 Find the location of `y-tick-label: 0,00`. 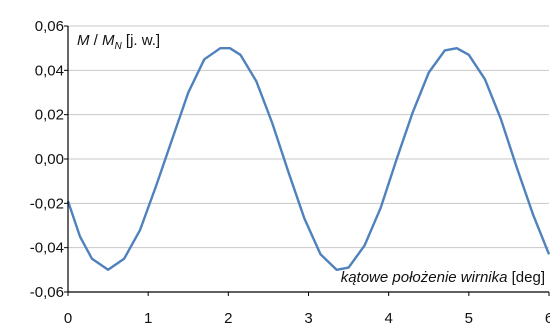

y-tick-label: 0,00 is located at coordinates (49, 159).